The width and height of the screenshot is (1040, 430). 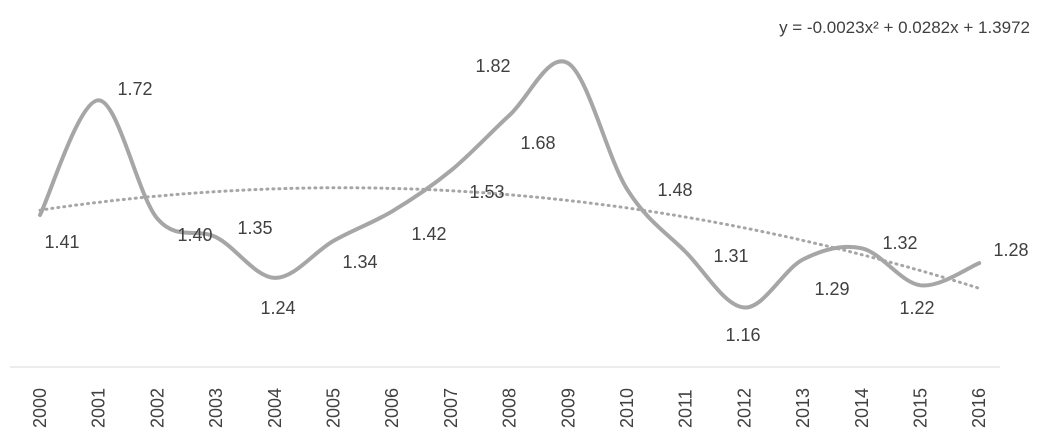 What do you see at coordinates (979, 408) in the screenshot?
I see `x-tick-label-2016: 2016` at bounding box center [979, 408].